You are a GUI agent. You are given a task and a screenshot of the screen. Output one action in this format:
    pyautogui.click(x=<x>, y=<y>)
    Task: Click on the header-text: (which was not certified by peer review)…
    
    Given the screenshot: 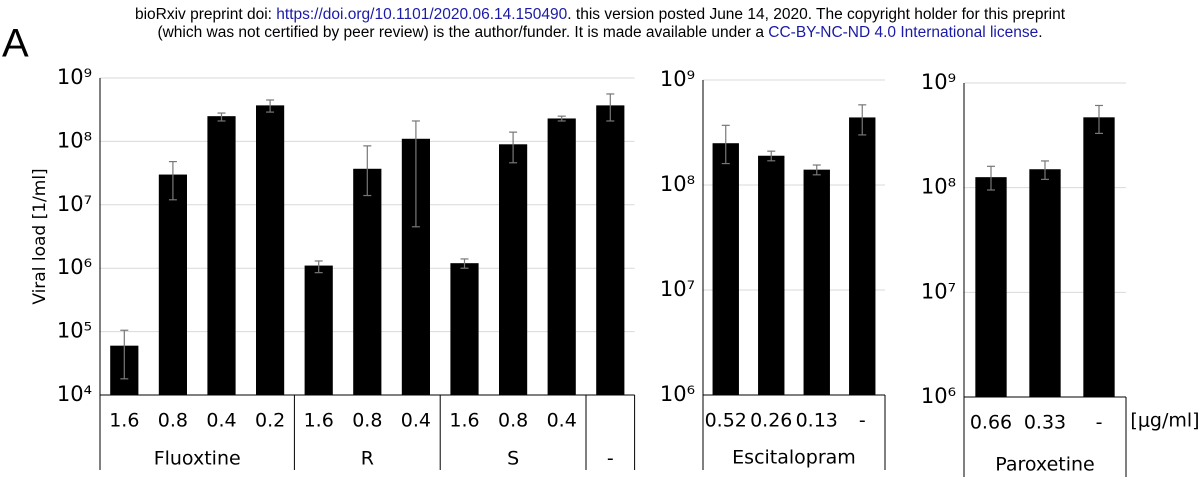 What is the action you would take?
    pyautogui.click(x=463, y=32)
    